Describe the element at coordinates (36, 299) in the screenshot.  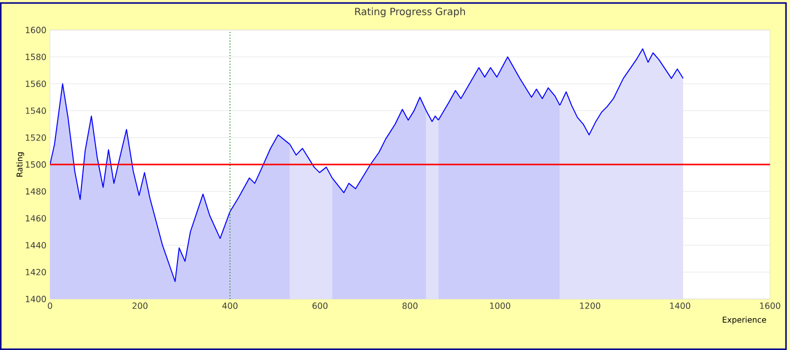
I see `y-tick-label: 1400` at that location.